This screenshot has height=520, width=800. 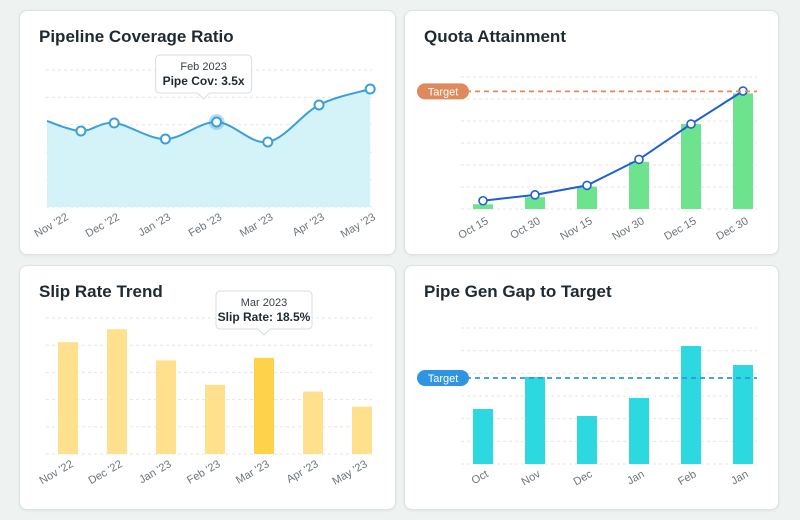 I want to click on x-tick-label: Feb, so click(x=687, y=478).